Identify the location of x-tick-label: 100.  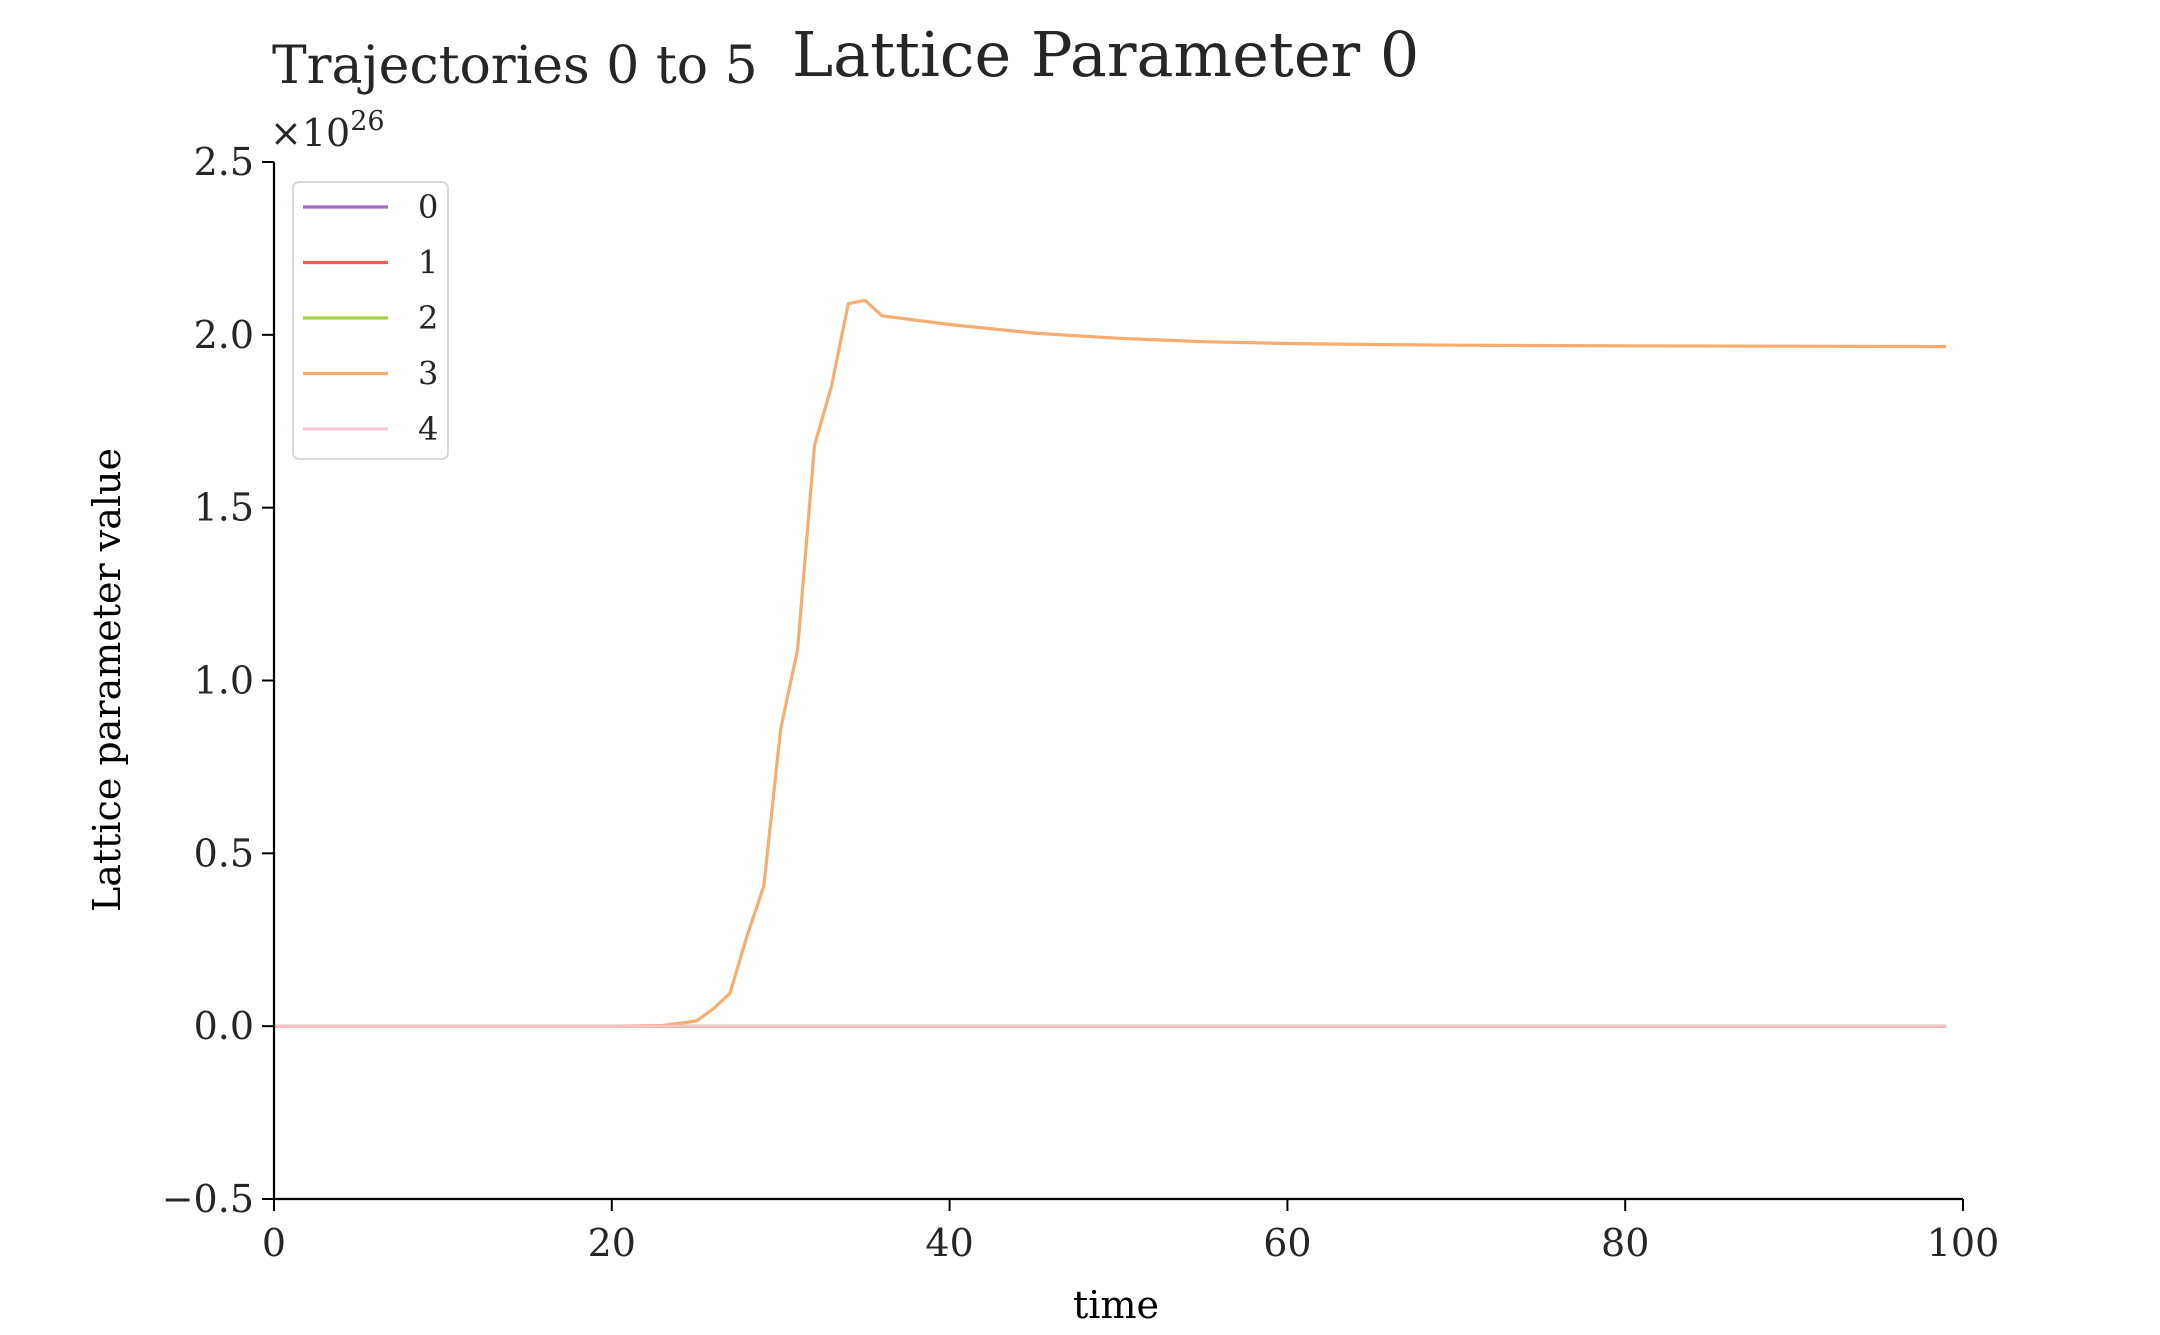
(1963, 1243).